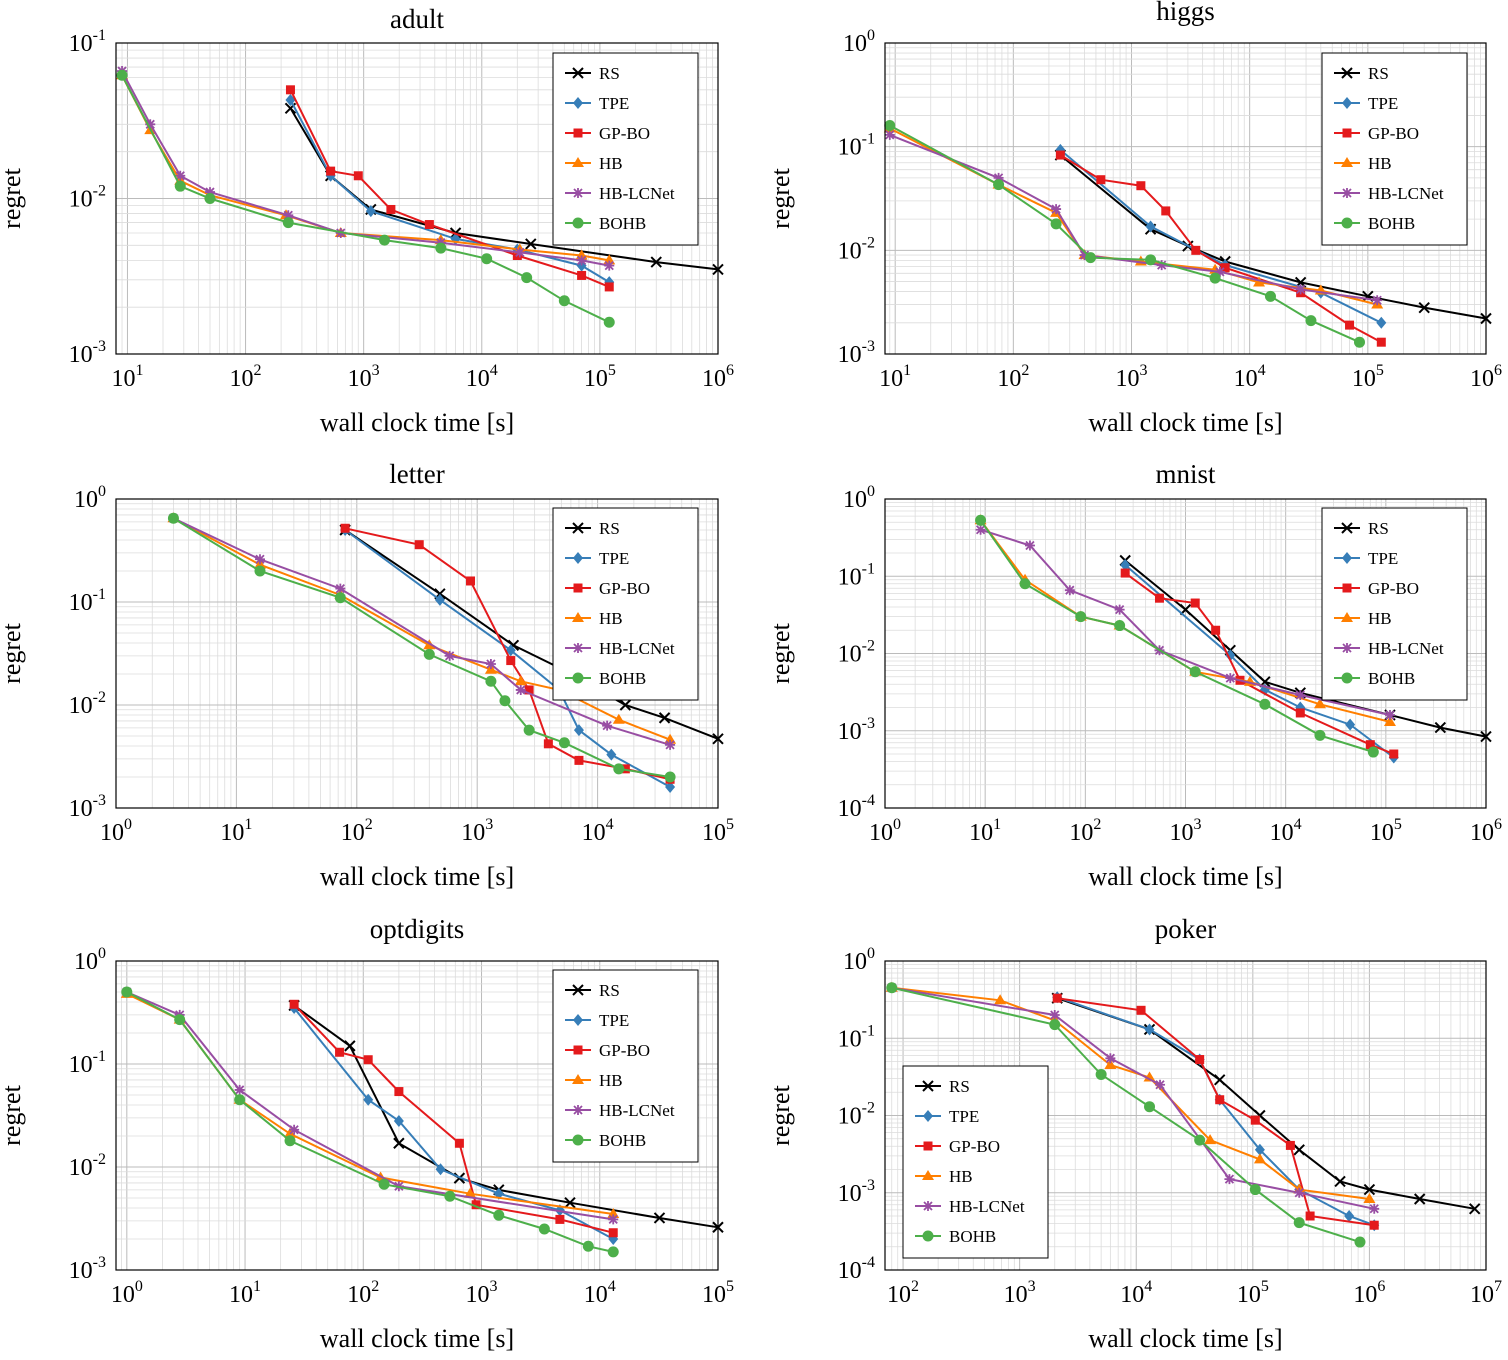 The height and width of the screenshot is (1360, 1508). Describe the element at coordinates (1378, 528) in the screenshot. I see `legend-label: RS` at that location.